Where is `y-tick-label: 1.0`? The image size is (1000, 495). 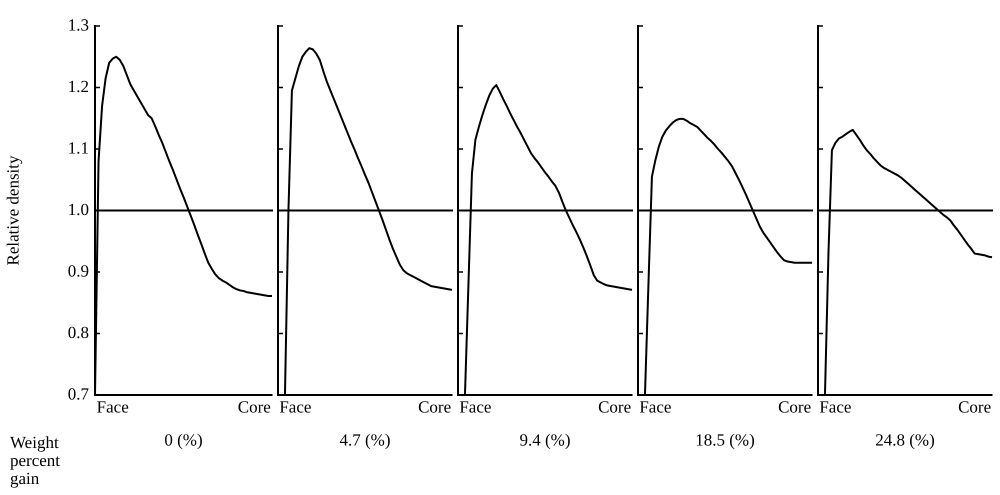
y-tick-label: 1.0 is located at coordinates (78, 209).